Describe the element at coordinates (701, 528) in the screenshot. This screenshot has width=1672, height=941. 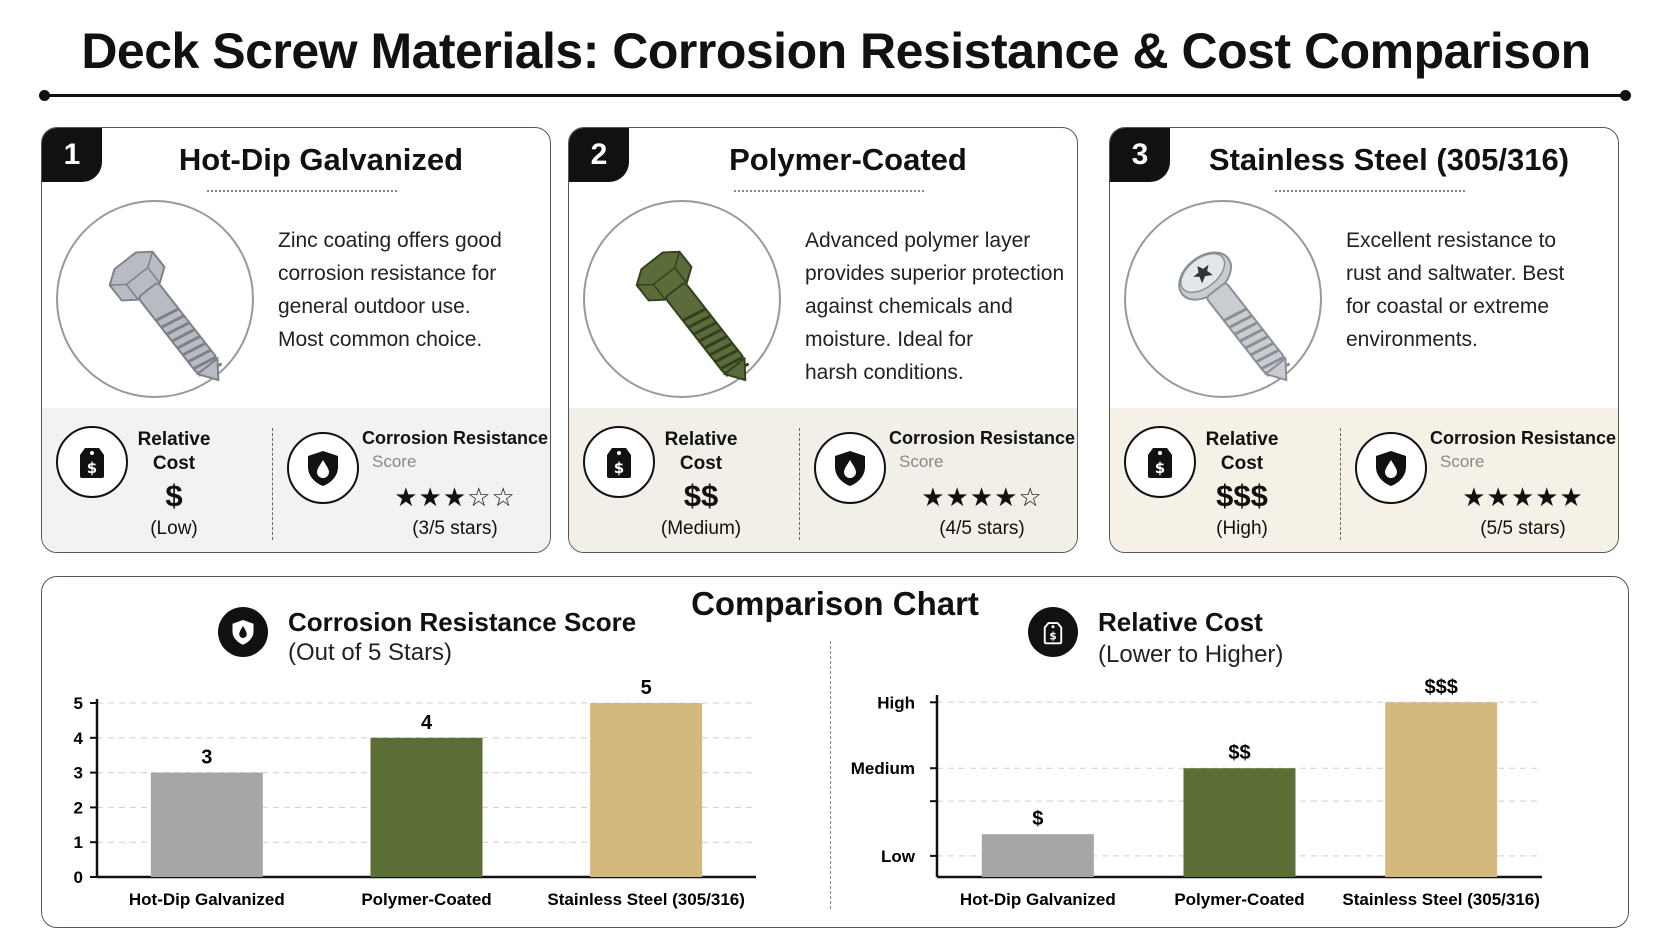
I see `cost-level: (Medium)` at that location.